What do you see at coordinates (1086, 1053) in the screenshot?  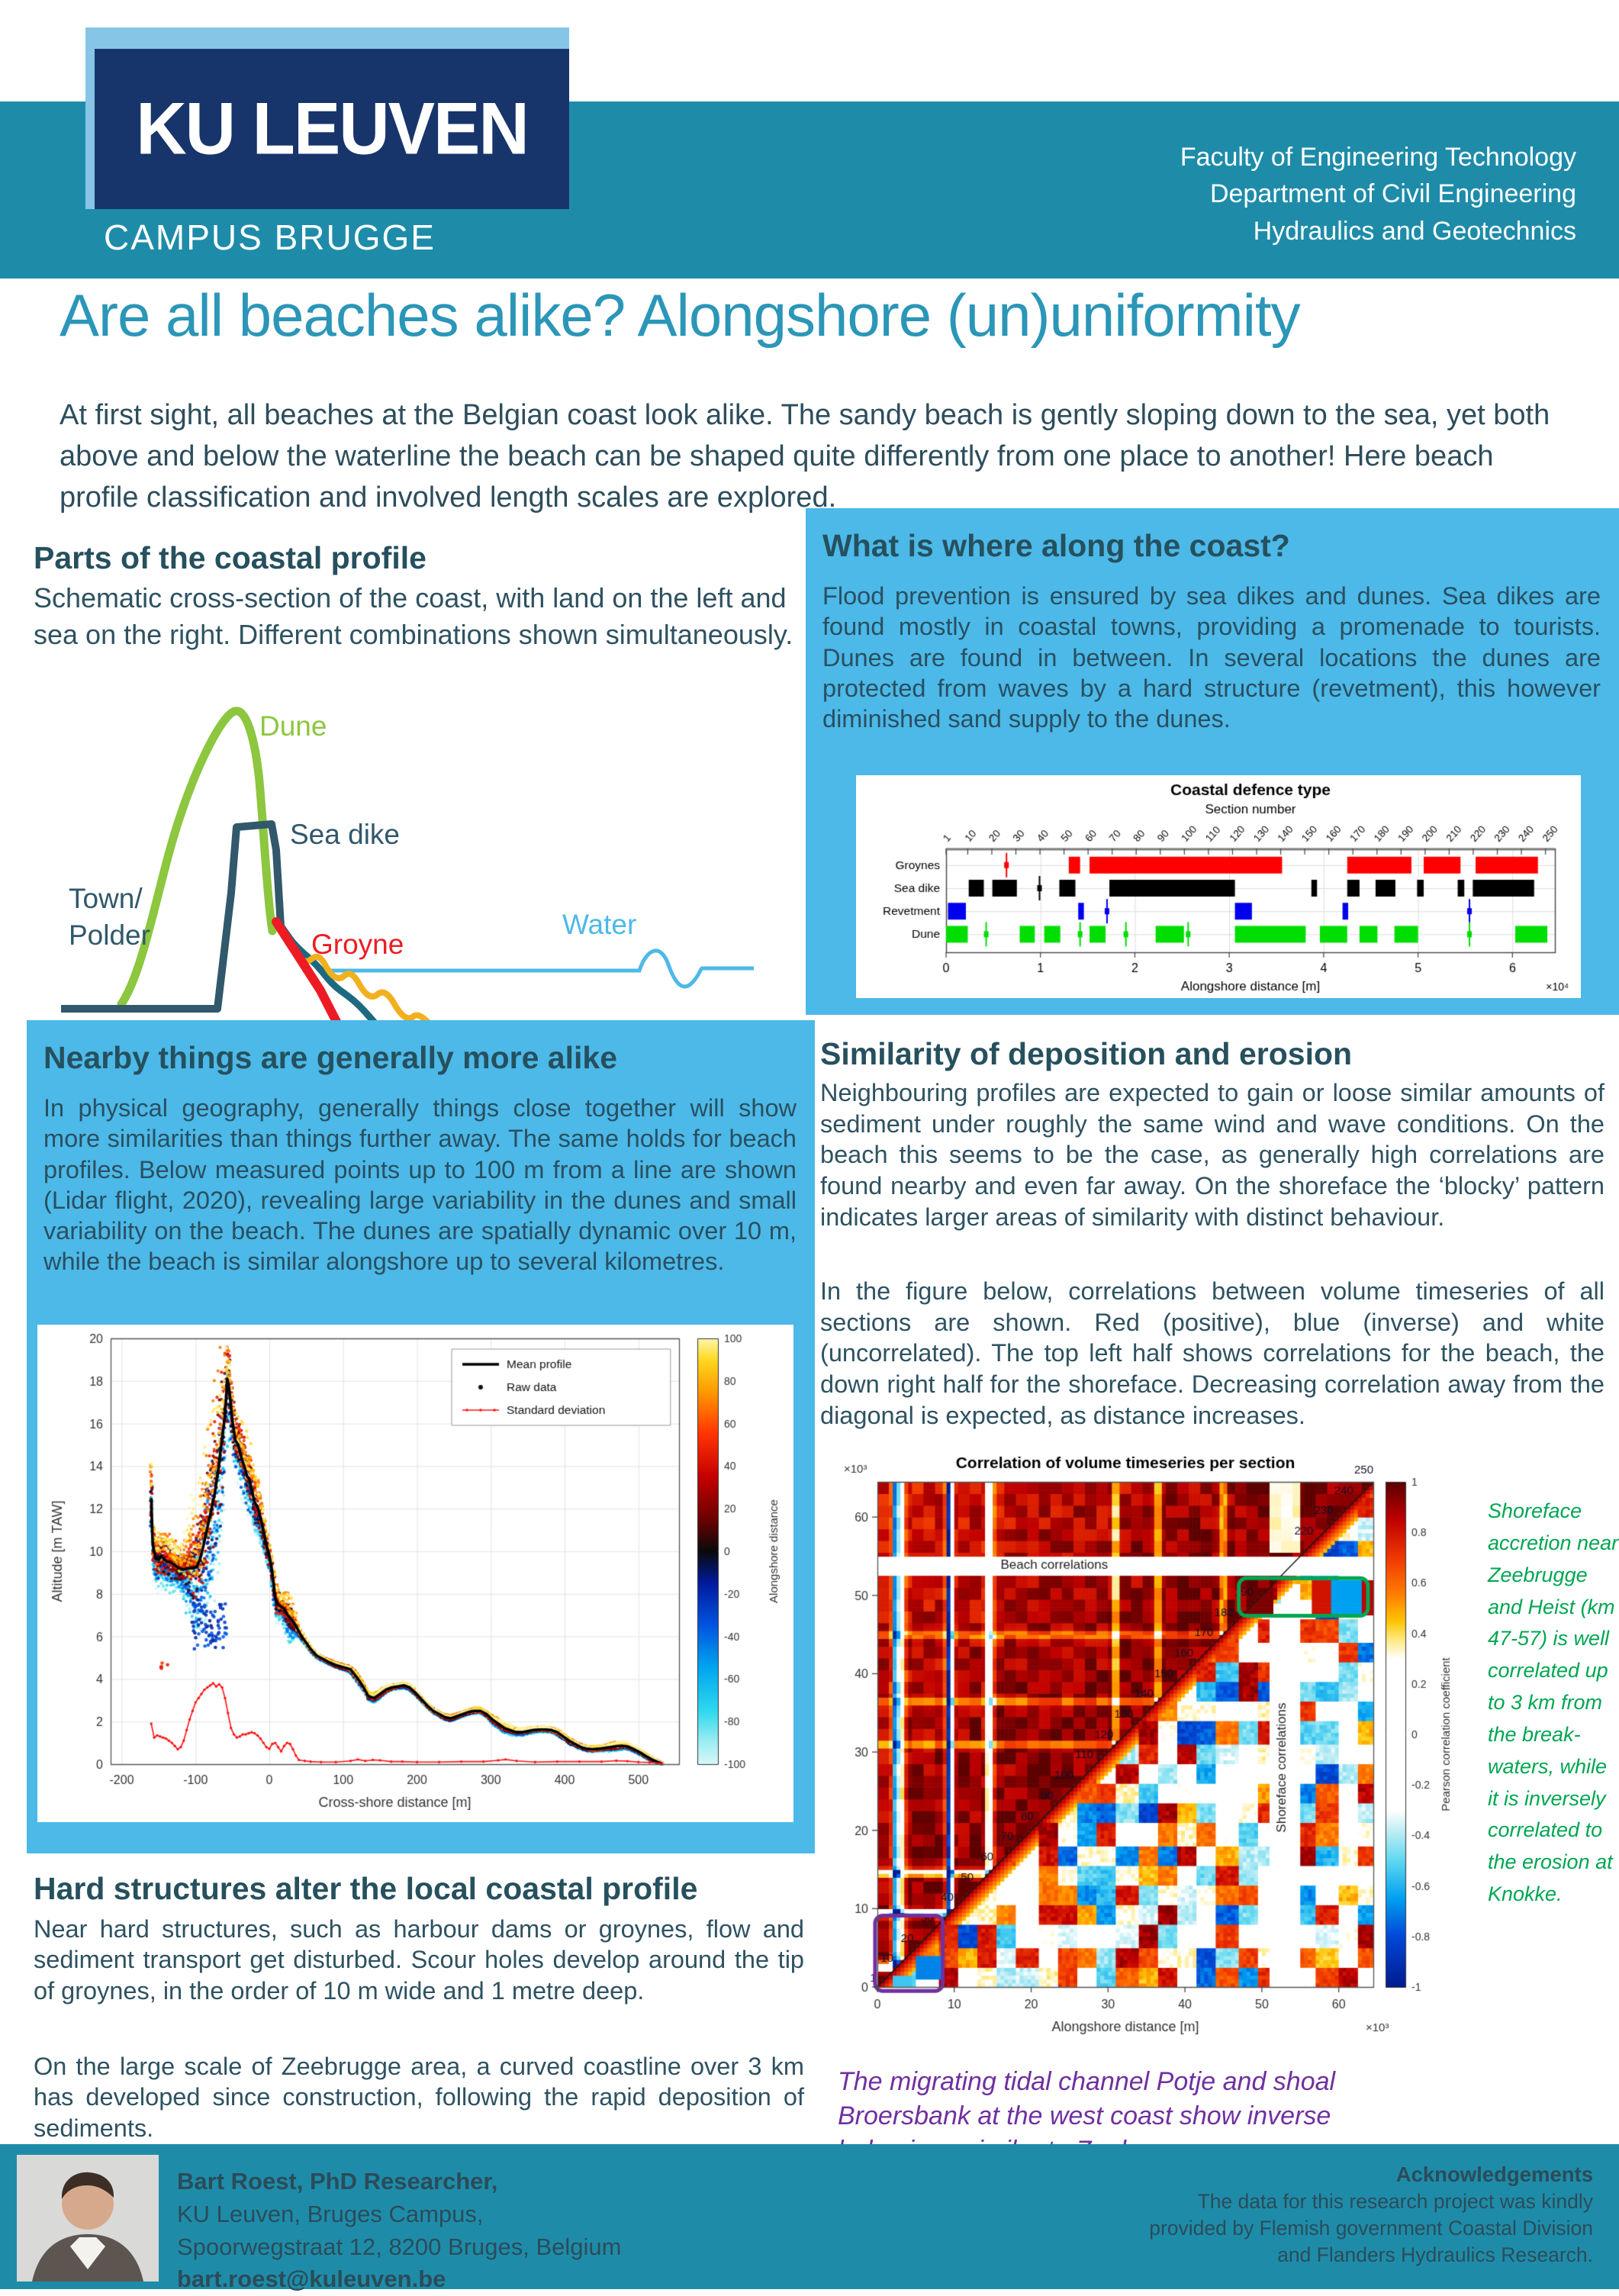 I see `section-heading-similarity: Similarity of deposition and erosion` at bounding box center [1086, 1053].